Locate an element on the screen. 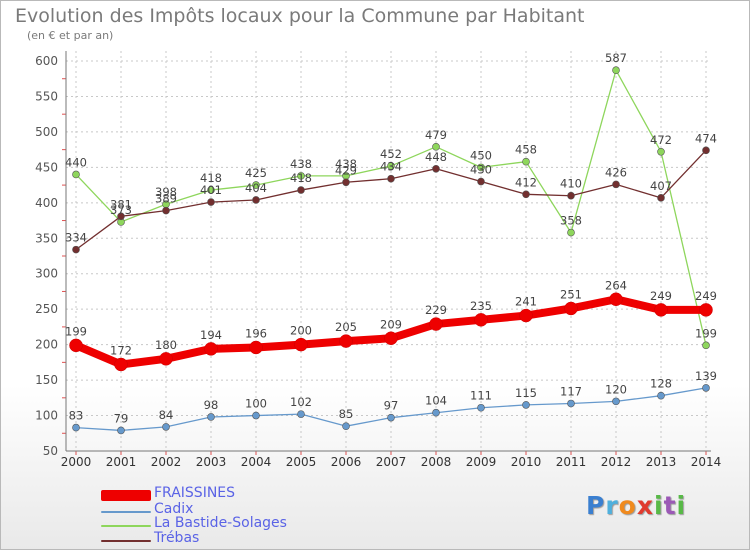  data-label: 438 is located at coordinates (301, 164).